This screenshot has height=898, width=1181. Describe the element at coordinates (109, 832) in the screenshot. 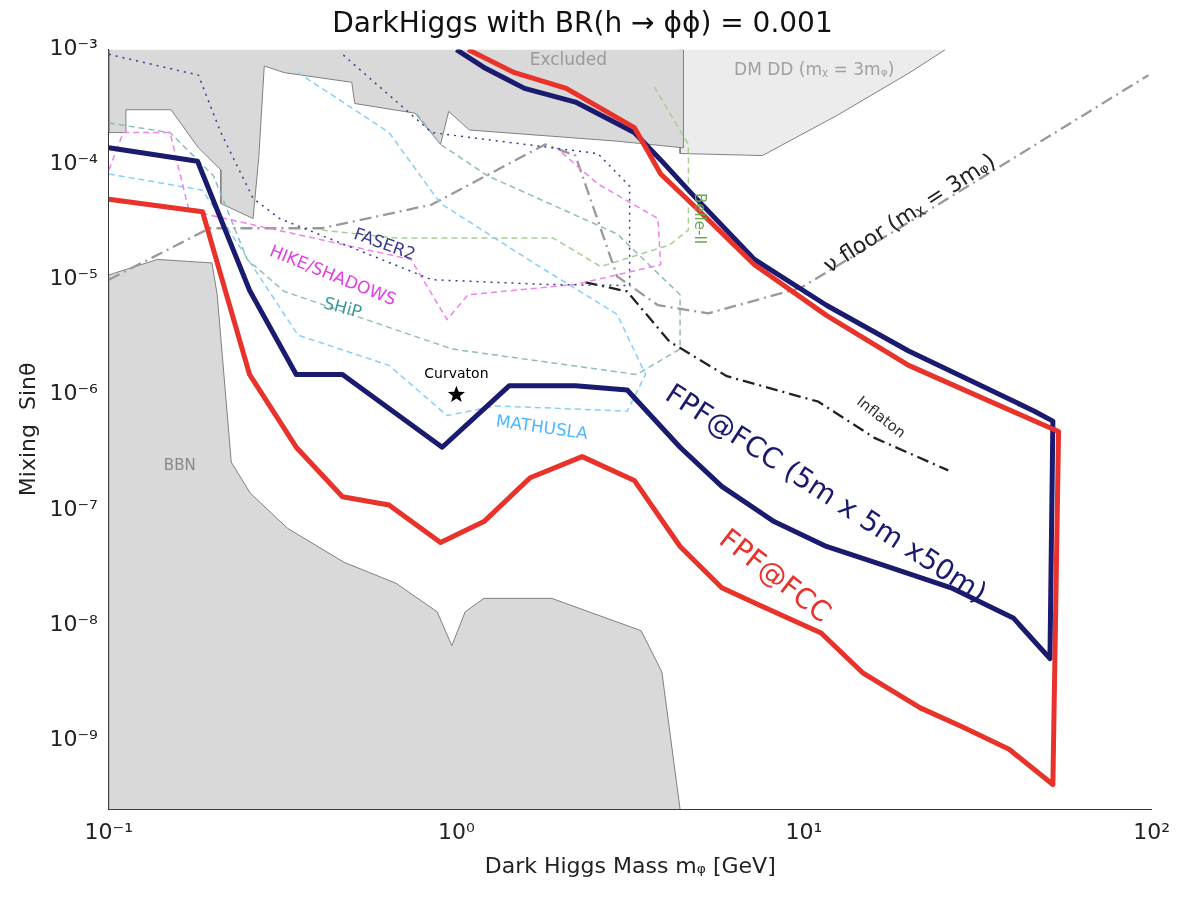

I see `x-tick-label: 10⁻¹` at that location.